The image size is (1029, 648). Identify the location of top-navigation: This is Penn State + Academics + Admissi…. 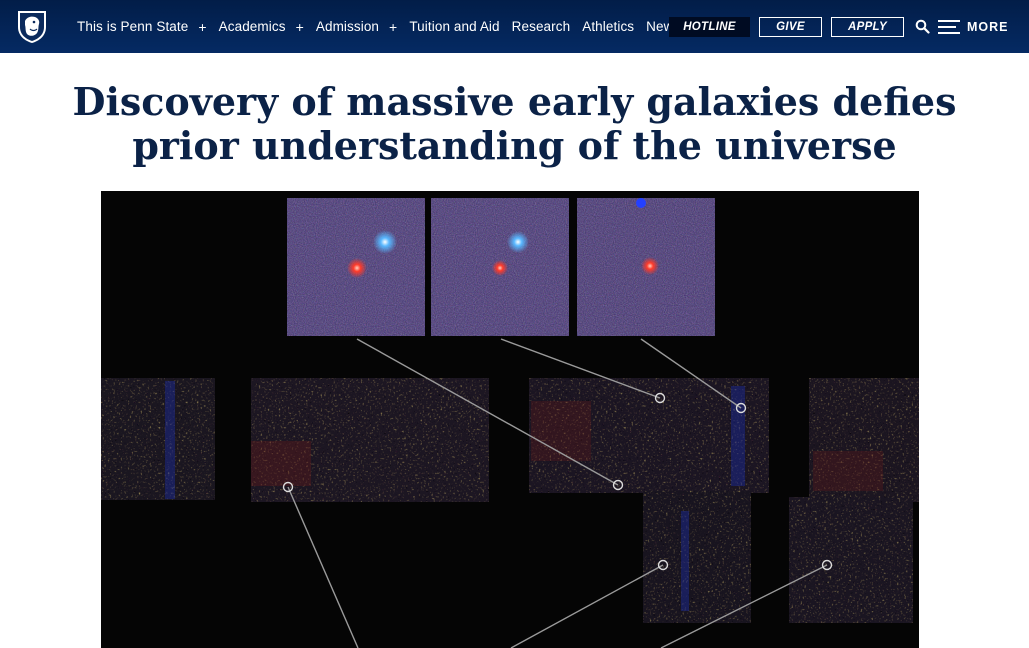
(514, 26).